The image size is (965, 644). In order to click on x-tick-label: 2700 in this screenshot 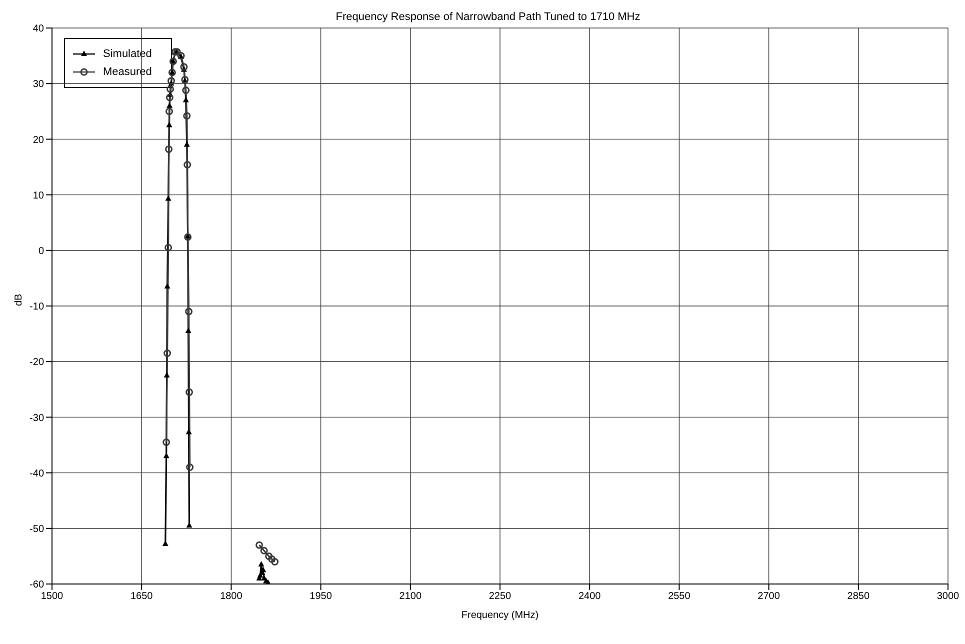, I will do `click(769, 596)`.